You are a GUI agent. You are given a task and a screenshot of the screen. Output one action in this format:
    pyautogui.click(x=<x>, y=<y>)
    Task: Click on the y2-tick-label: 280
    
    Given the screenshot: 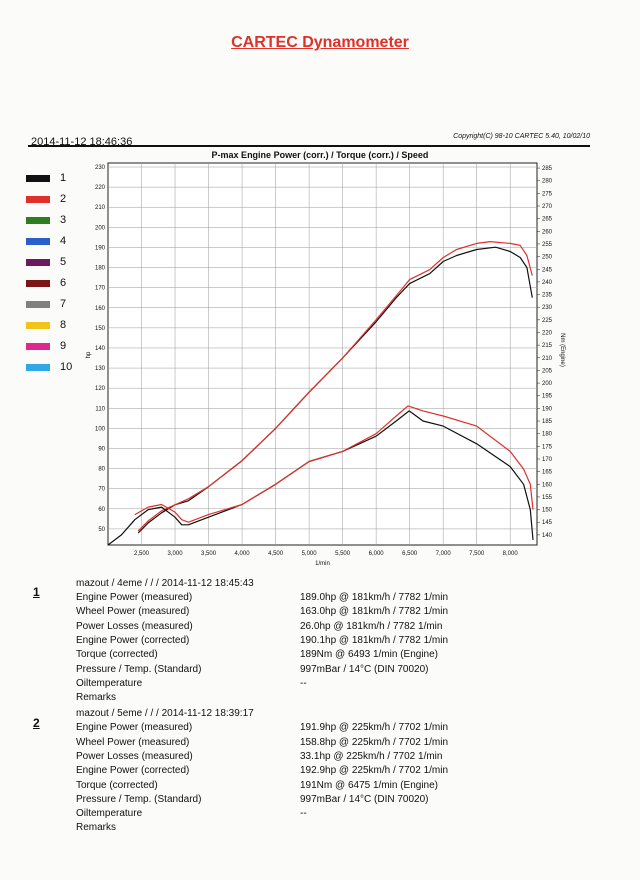 What is the action you would take?
    pyautogui.click(x=547, y=182)
    